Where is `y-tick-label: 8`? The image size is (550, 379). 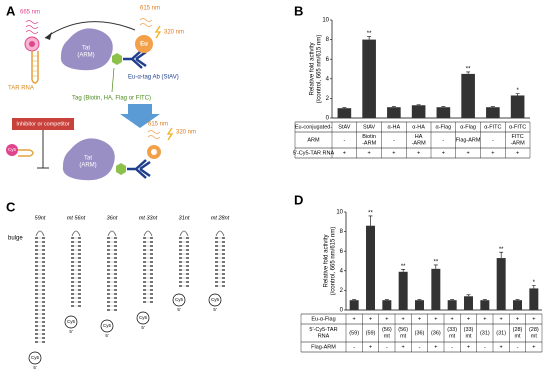
y-tick-label: 8 is located at coordinates (342, 232).